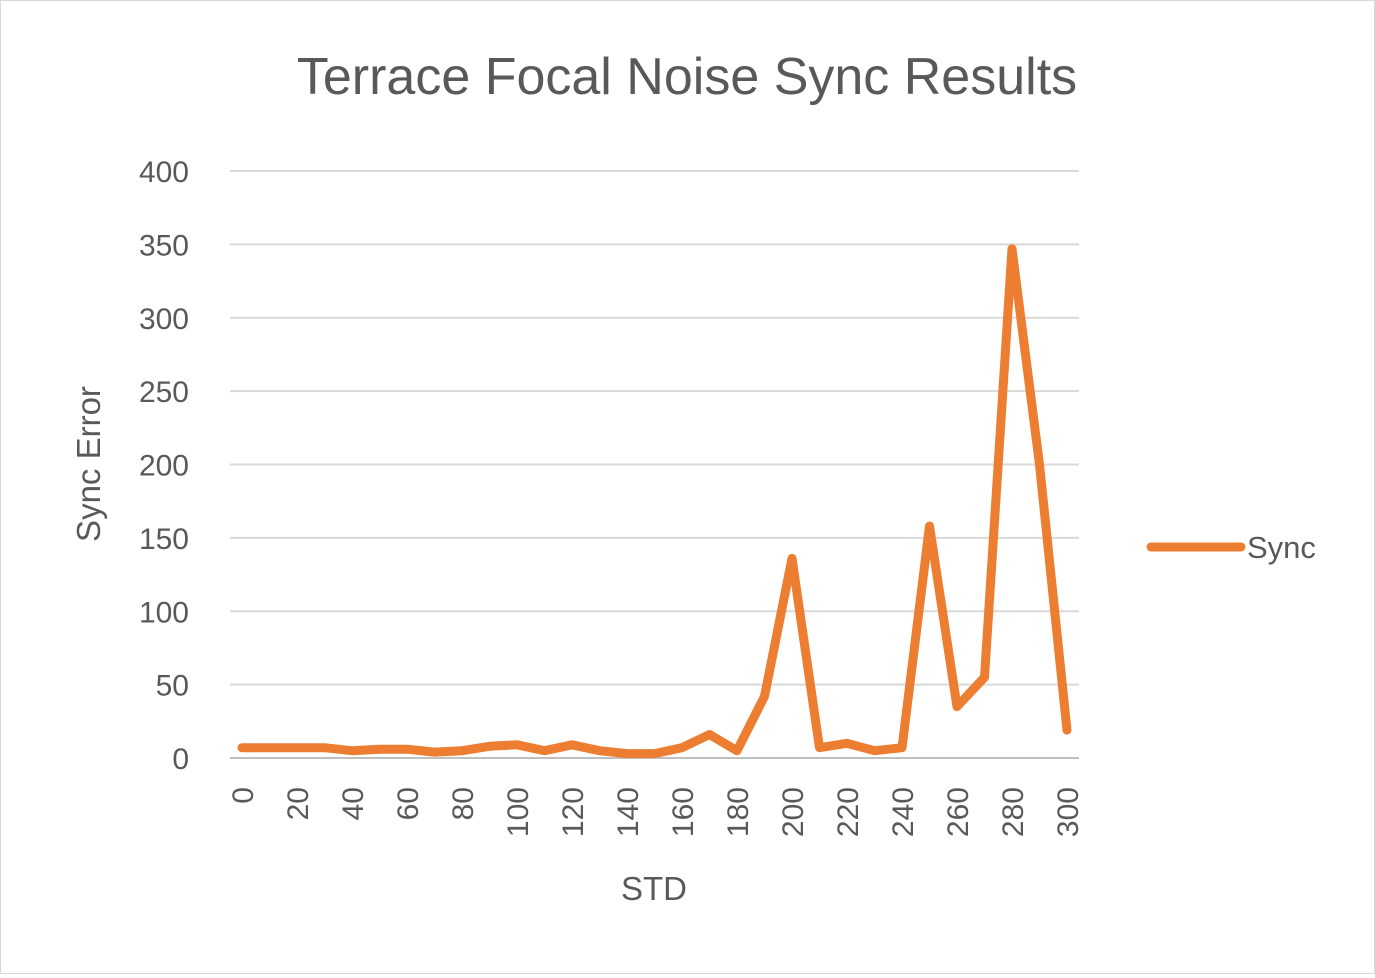 This screenshot has width=1375, height=978. What do you see at coordinates (164, 245) in the screenshot?
I see `y-tick-label: 350` at bounding box center [164, 245].